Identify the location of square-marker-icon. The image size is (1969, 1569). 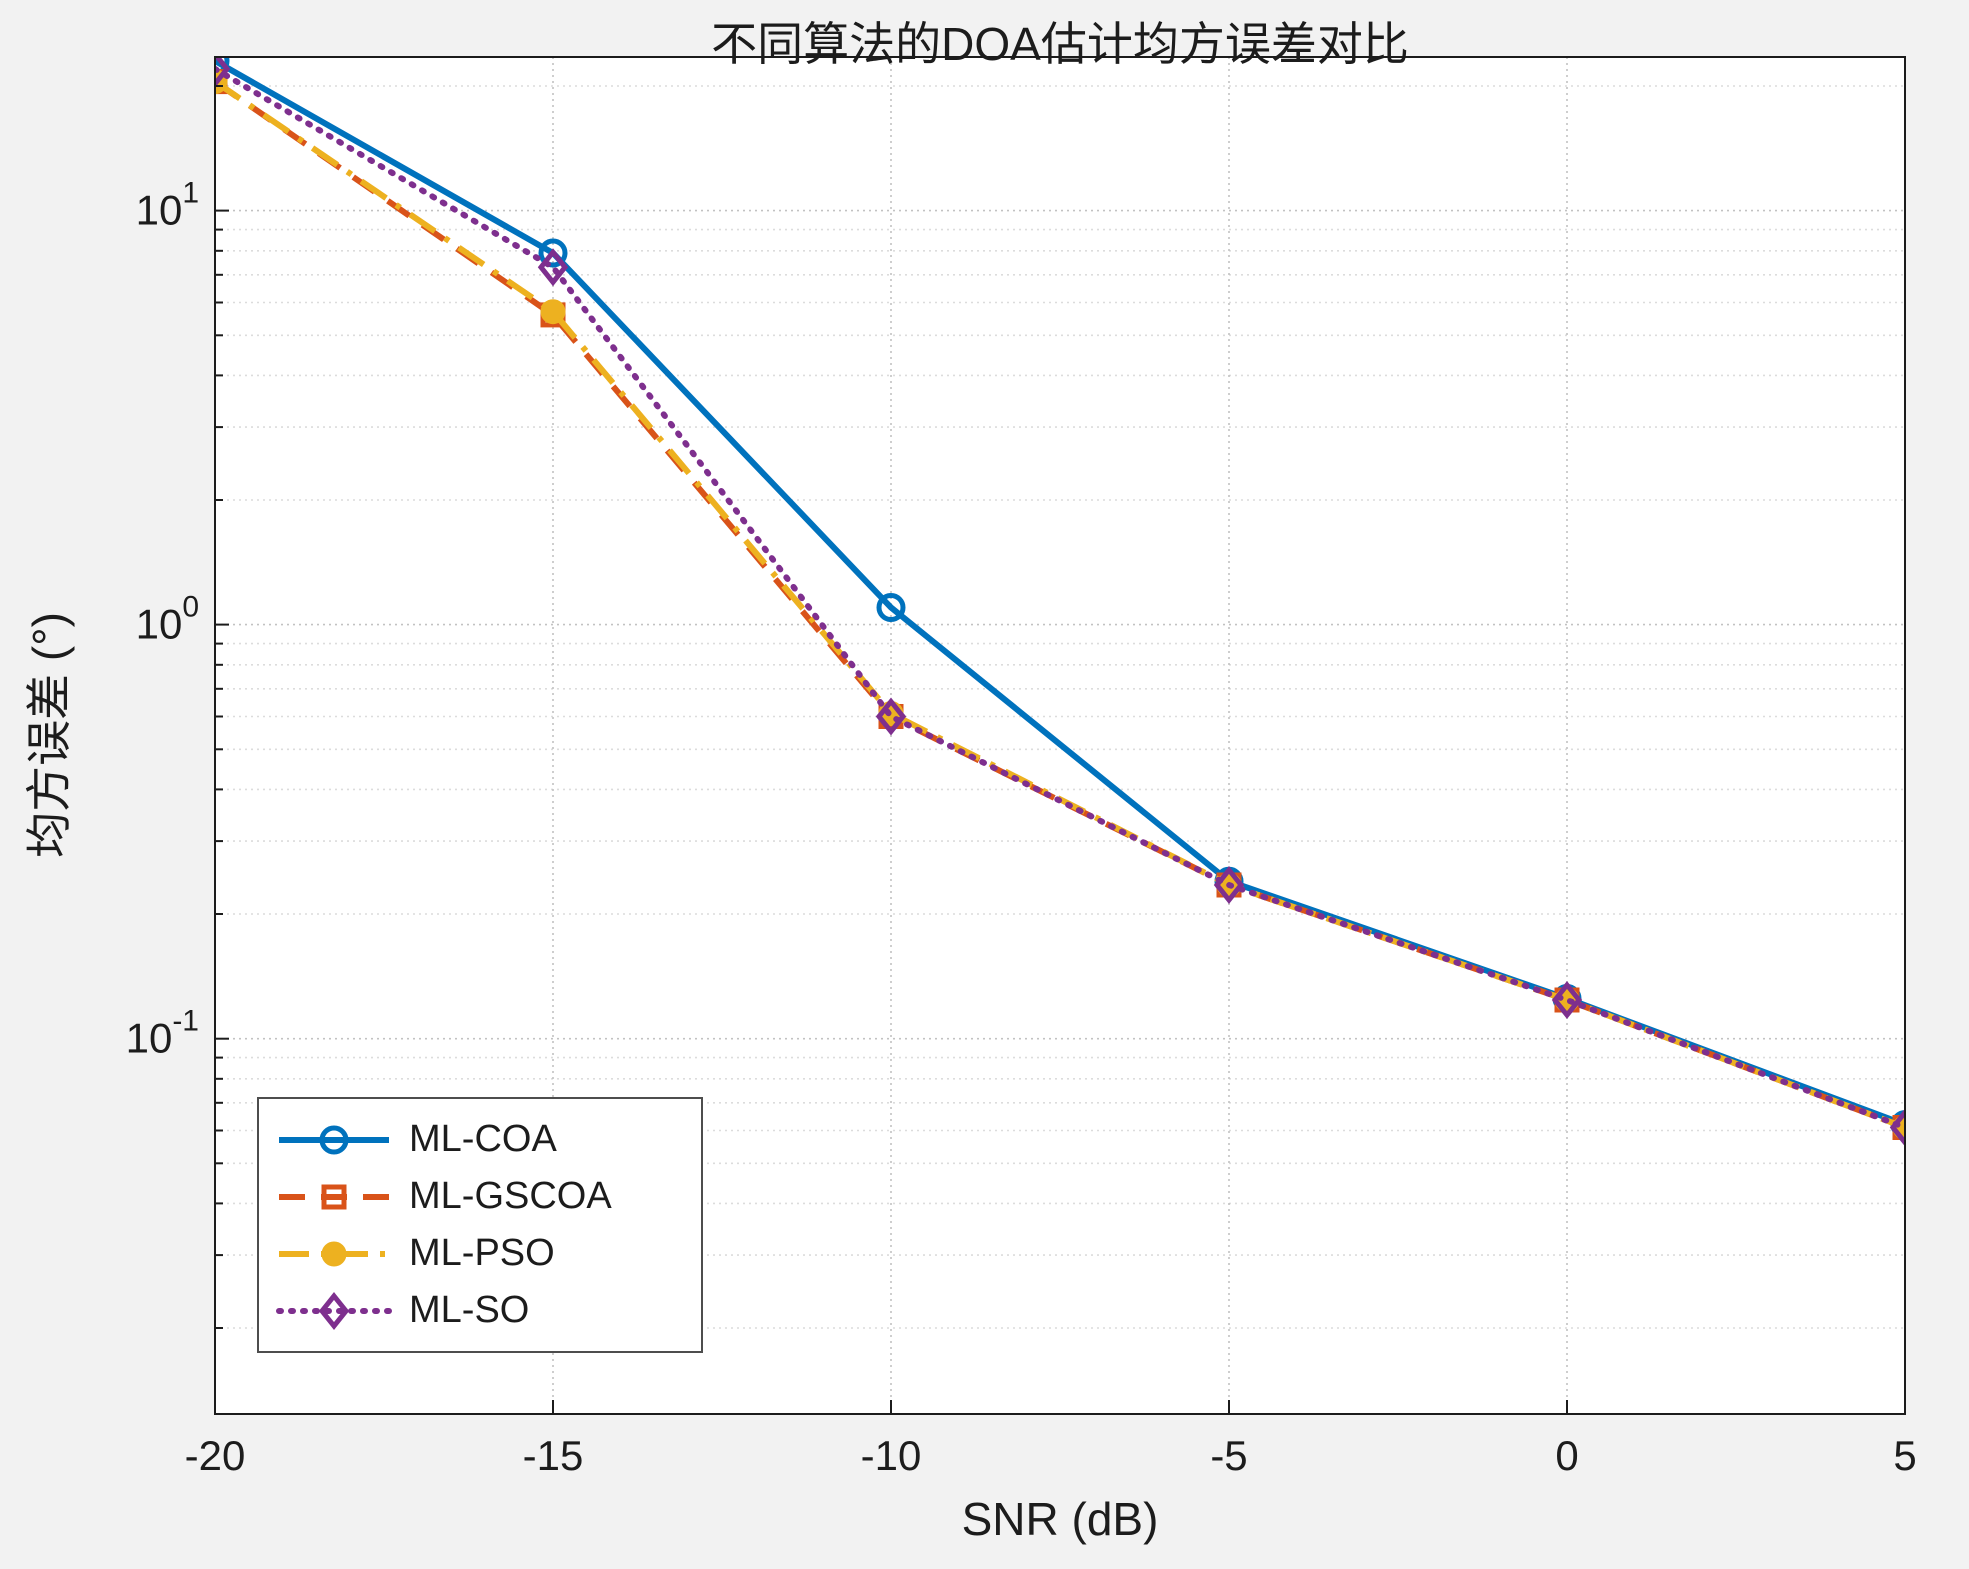
(334, 1196).